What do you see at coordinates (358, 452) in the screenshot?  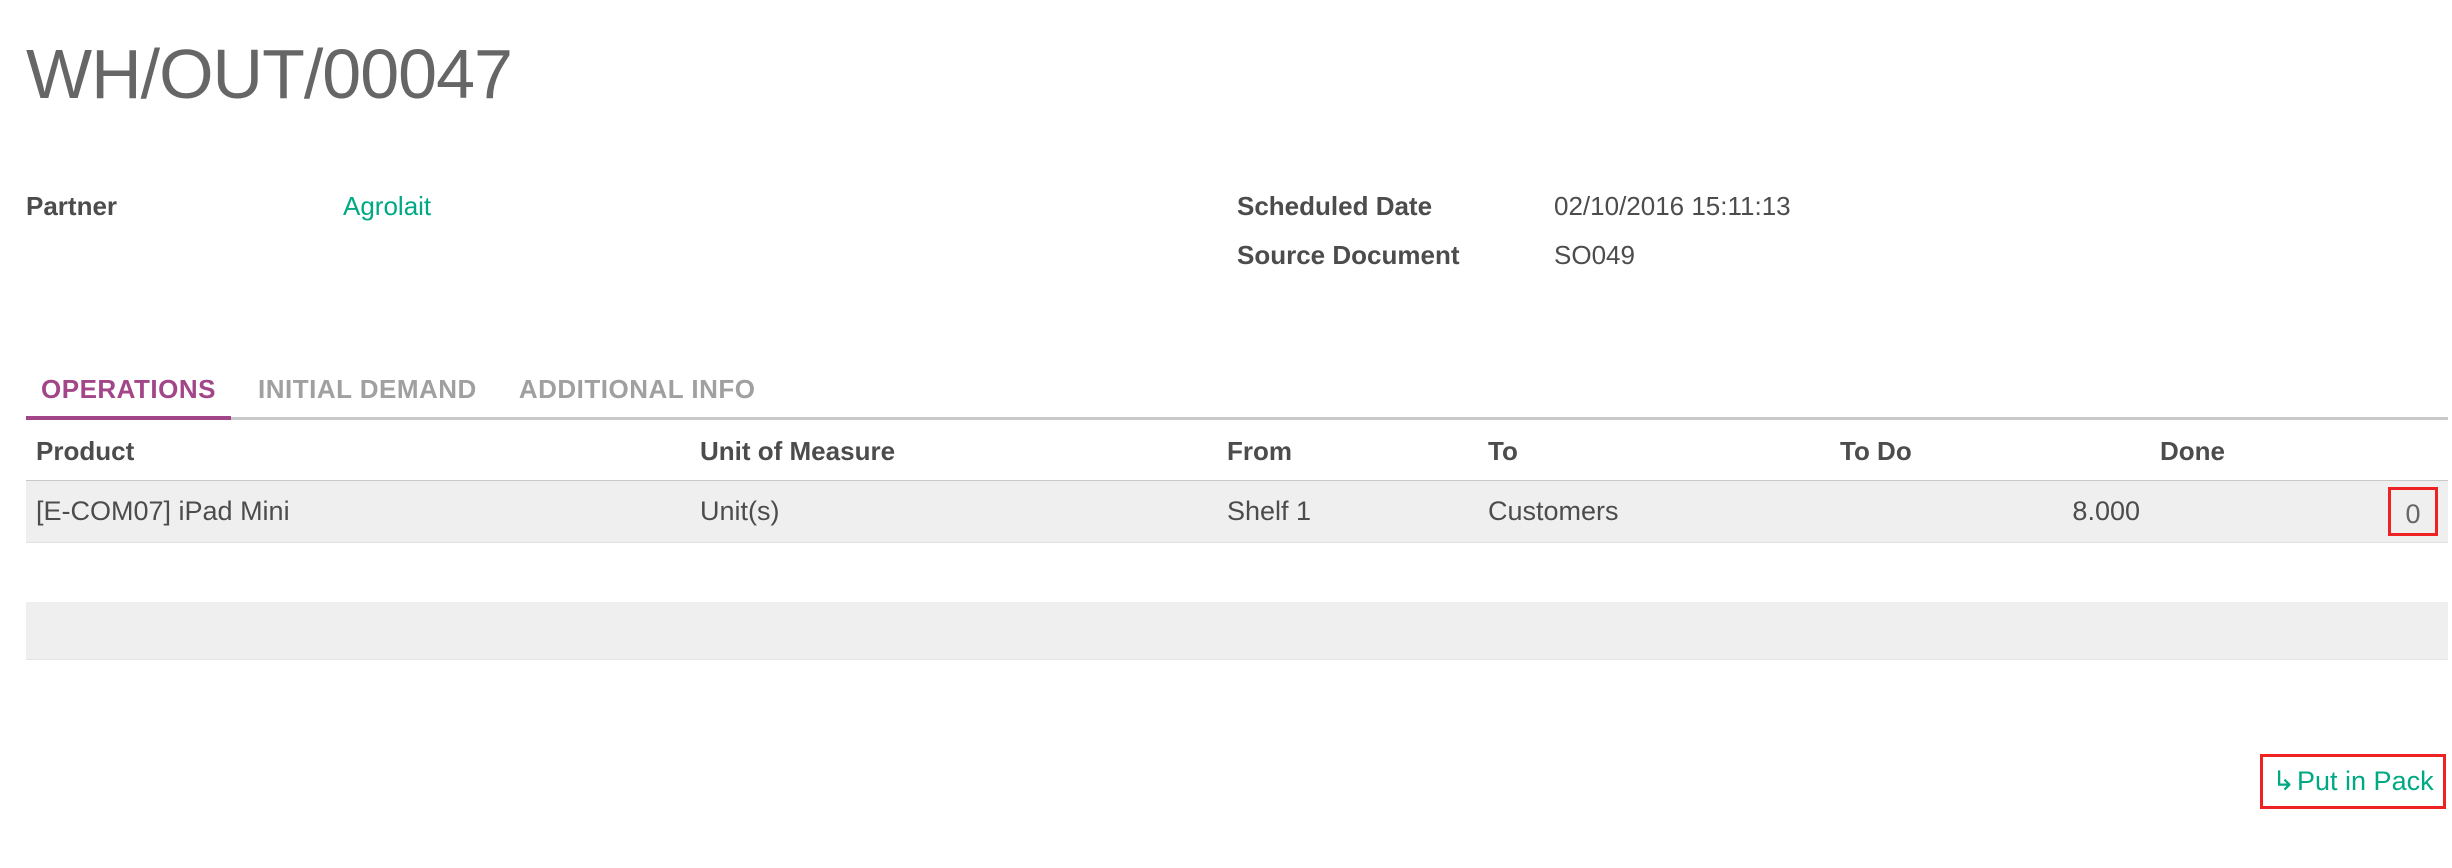 I see `col-header-product: Product` at bounding box center [358, 452].